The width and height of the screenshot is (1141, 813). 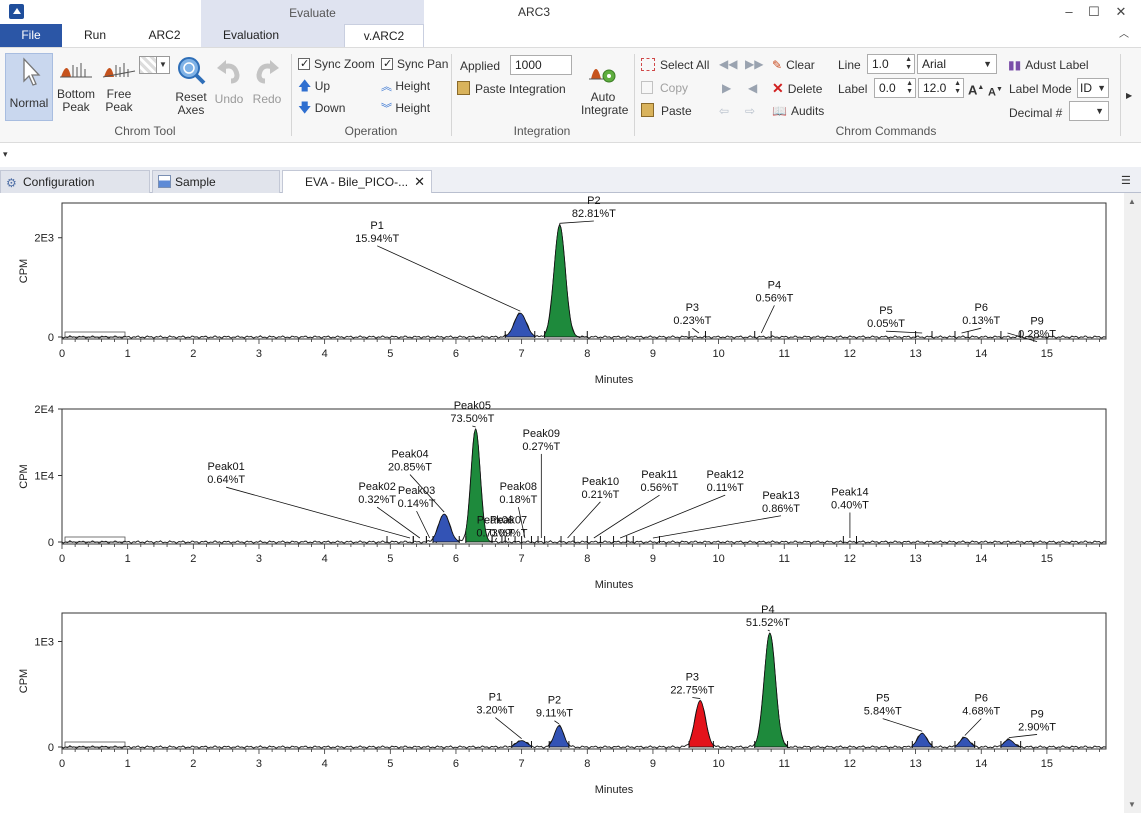 I want to click on reset-axes-button: Reset Axes, so click(x=191, y=87).